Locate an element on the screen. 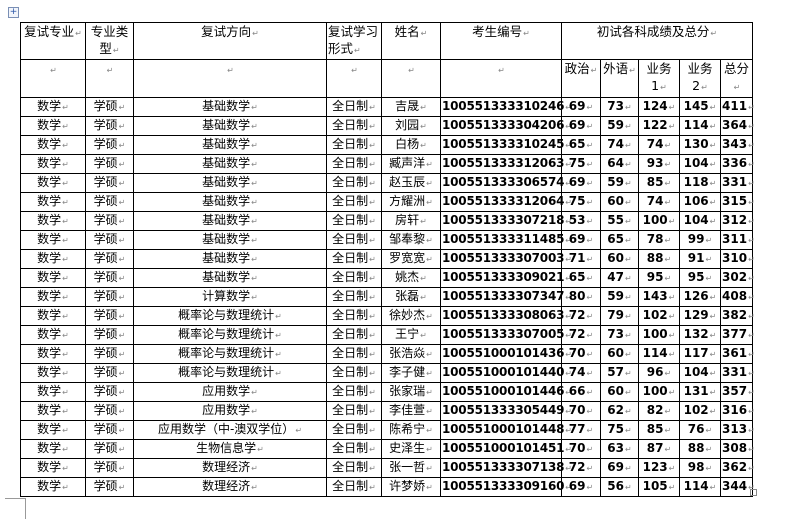  cell-s2: 88 is located at coordinates (700, 449).